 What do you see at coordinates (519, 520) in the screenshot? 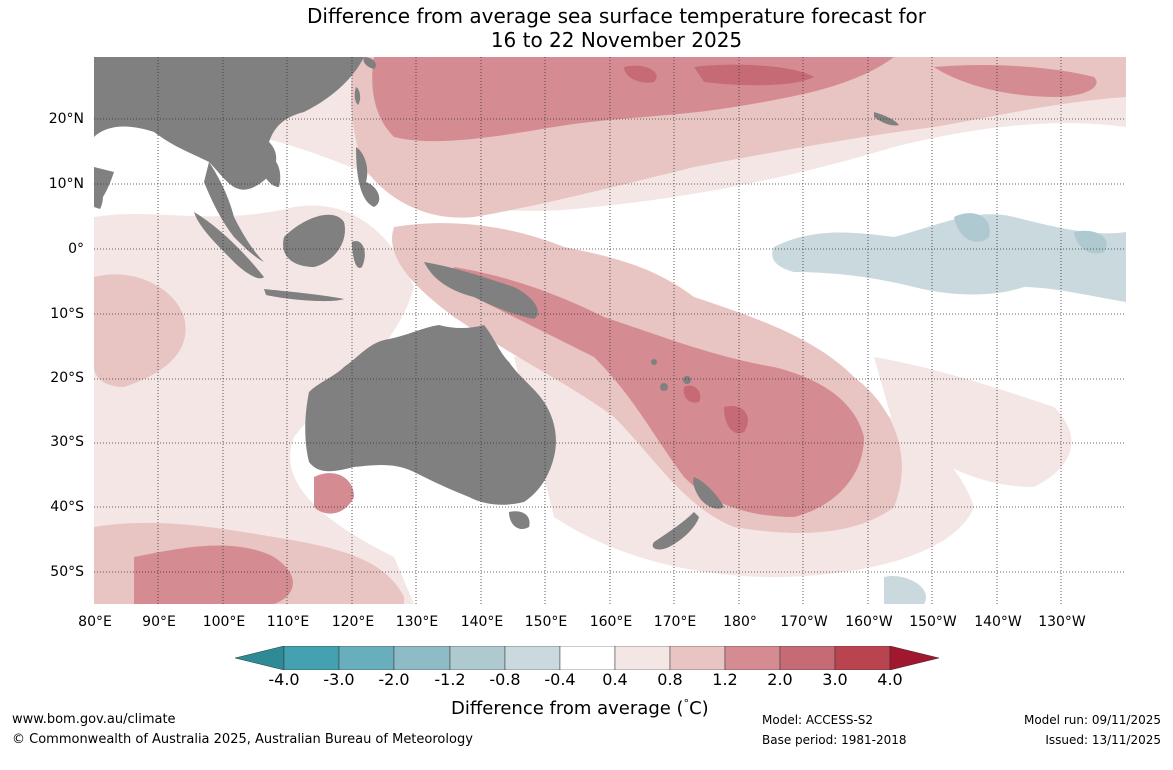
I see `land-tasmania` at bounding box center [519, 520].